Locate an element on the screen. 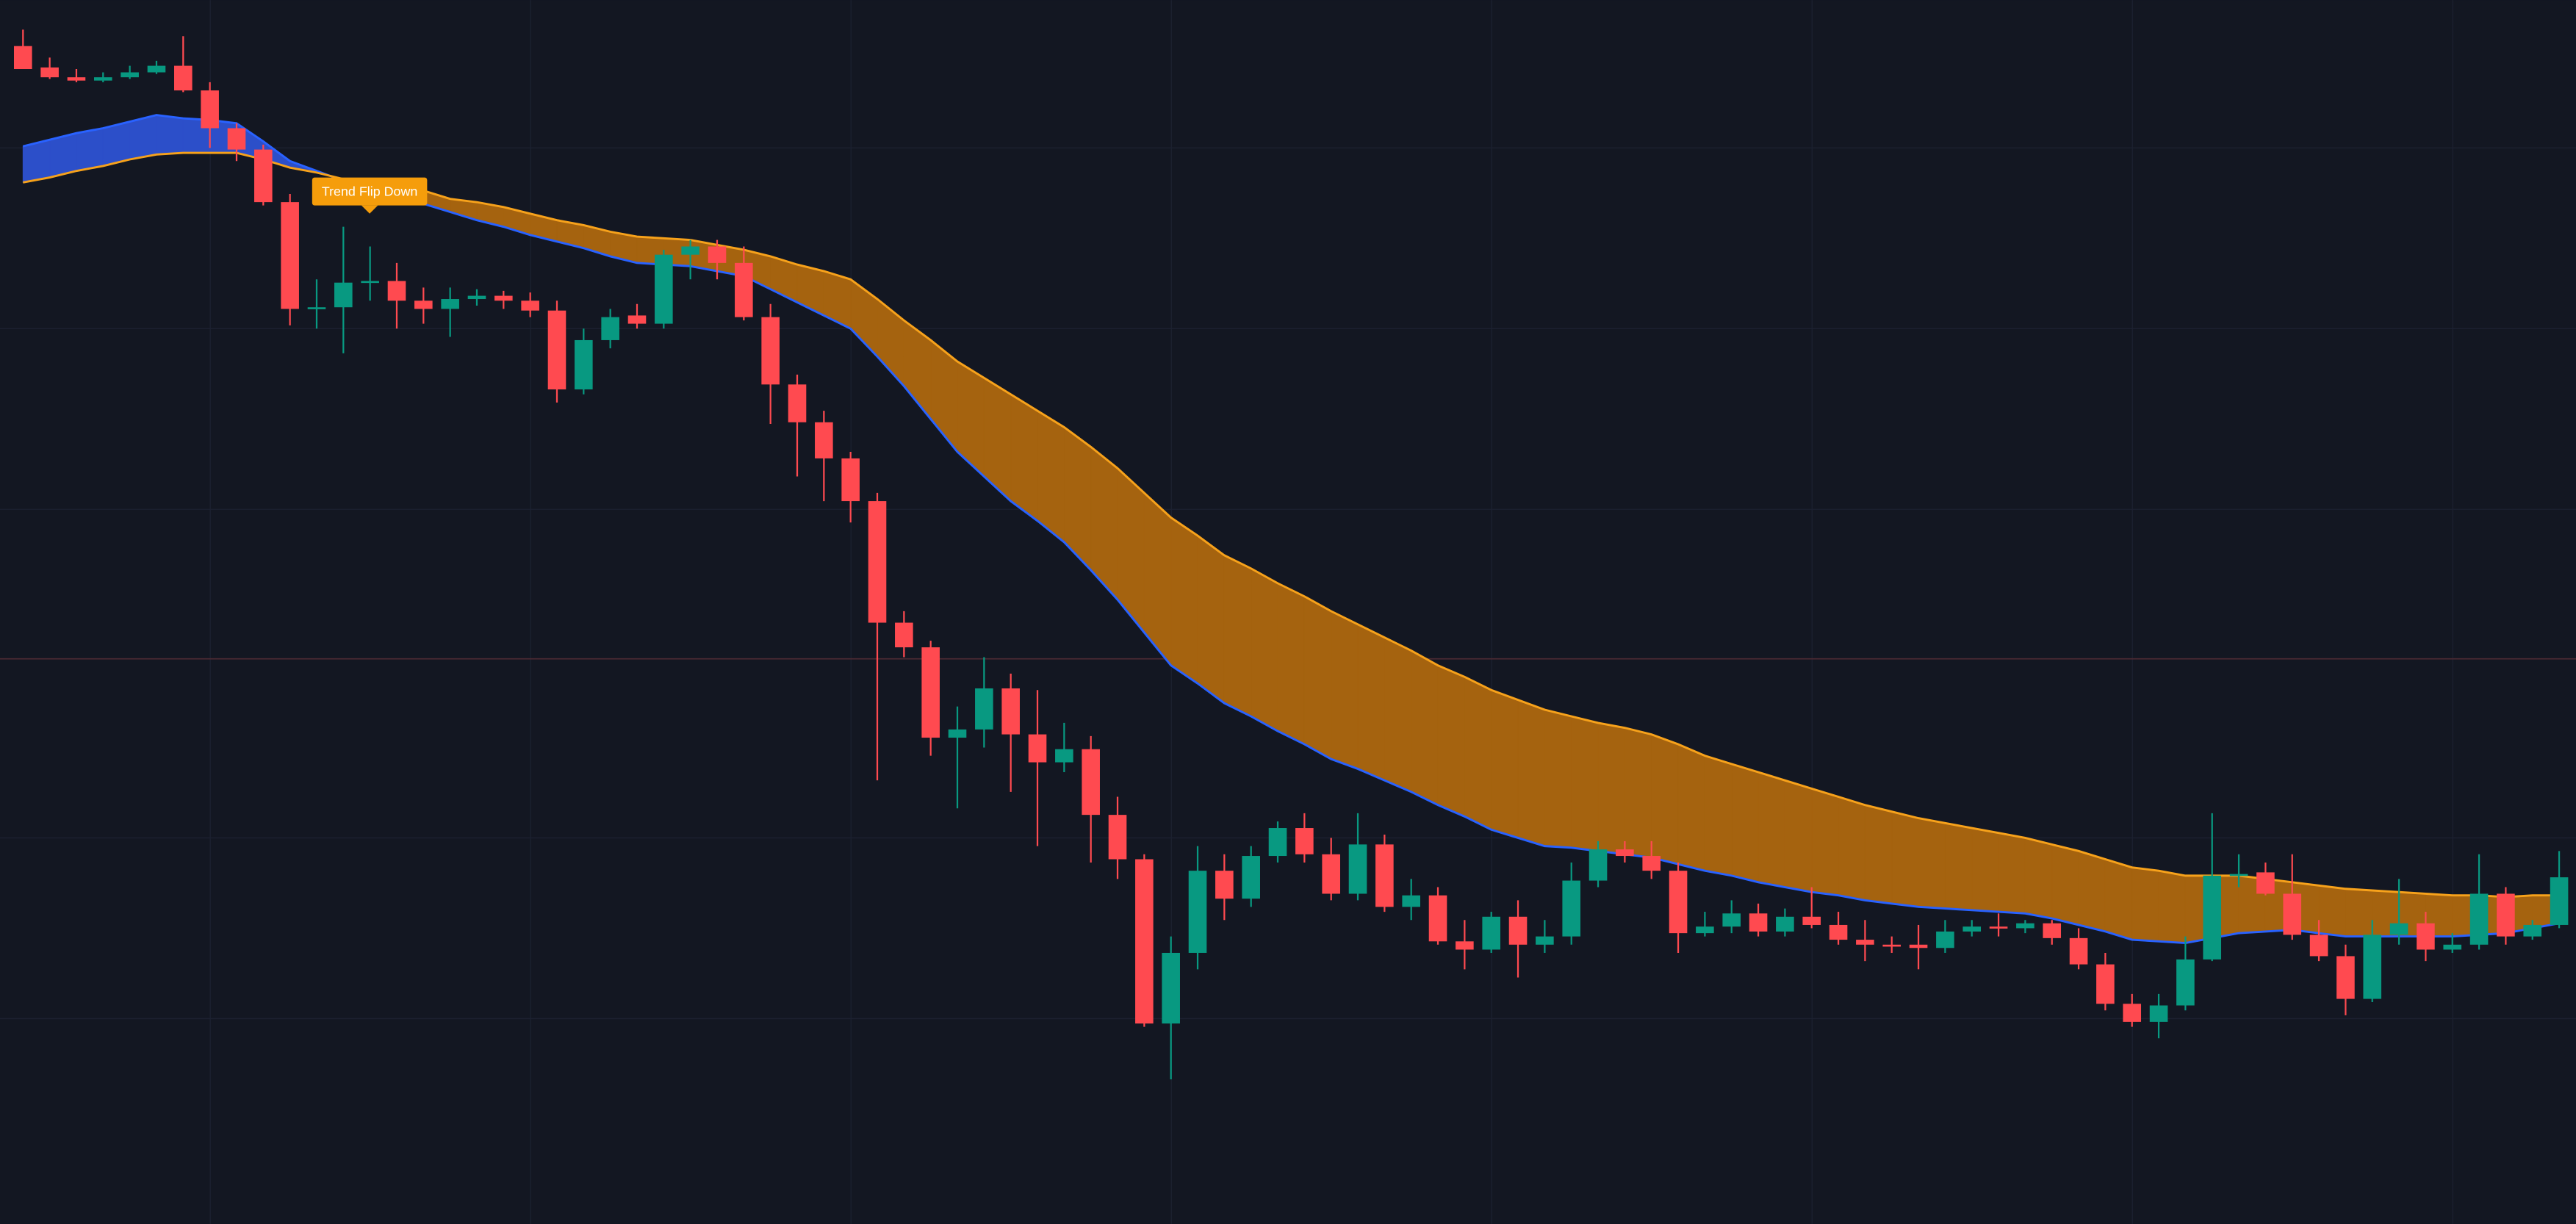 This screenshot has width=2576, height=1224. annotation-box is located at coordinates (370, 191).